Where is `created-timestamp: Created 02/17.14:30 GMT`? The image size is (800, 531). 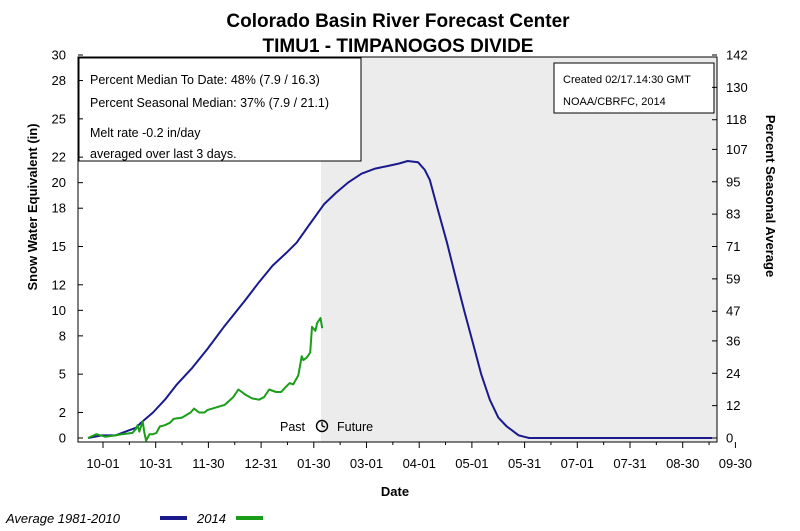
created-timestamp: Created 02/17.14:30 GMT is located at coordinates (627, 80).